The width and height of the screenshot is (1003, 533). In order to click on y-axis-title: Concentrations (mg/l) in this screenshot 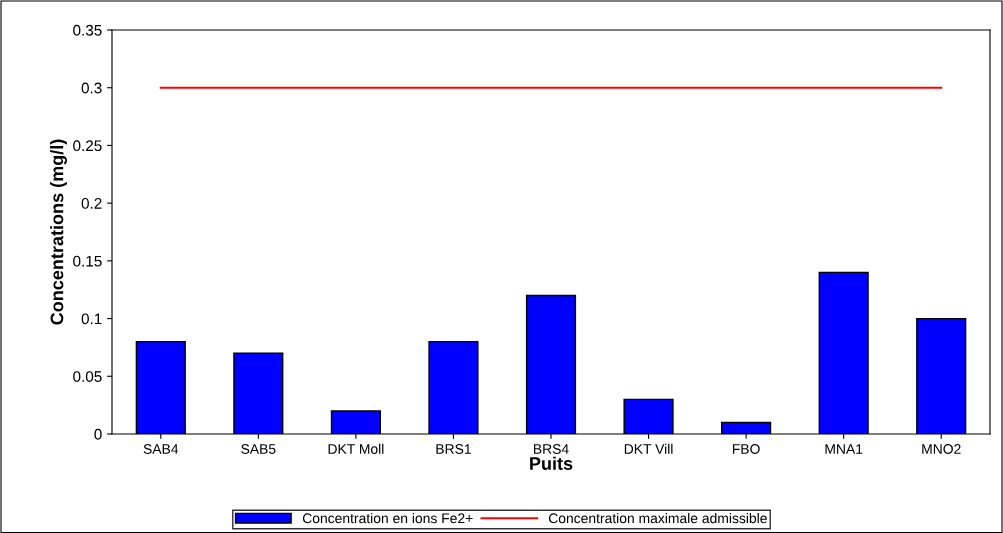, I will do `click(58, 232)`.